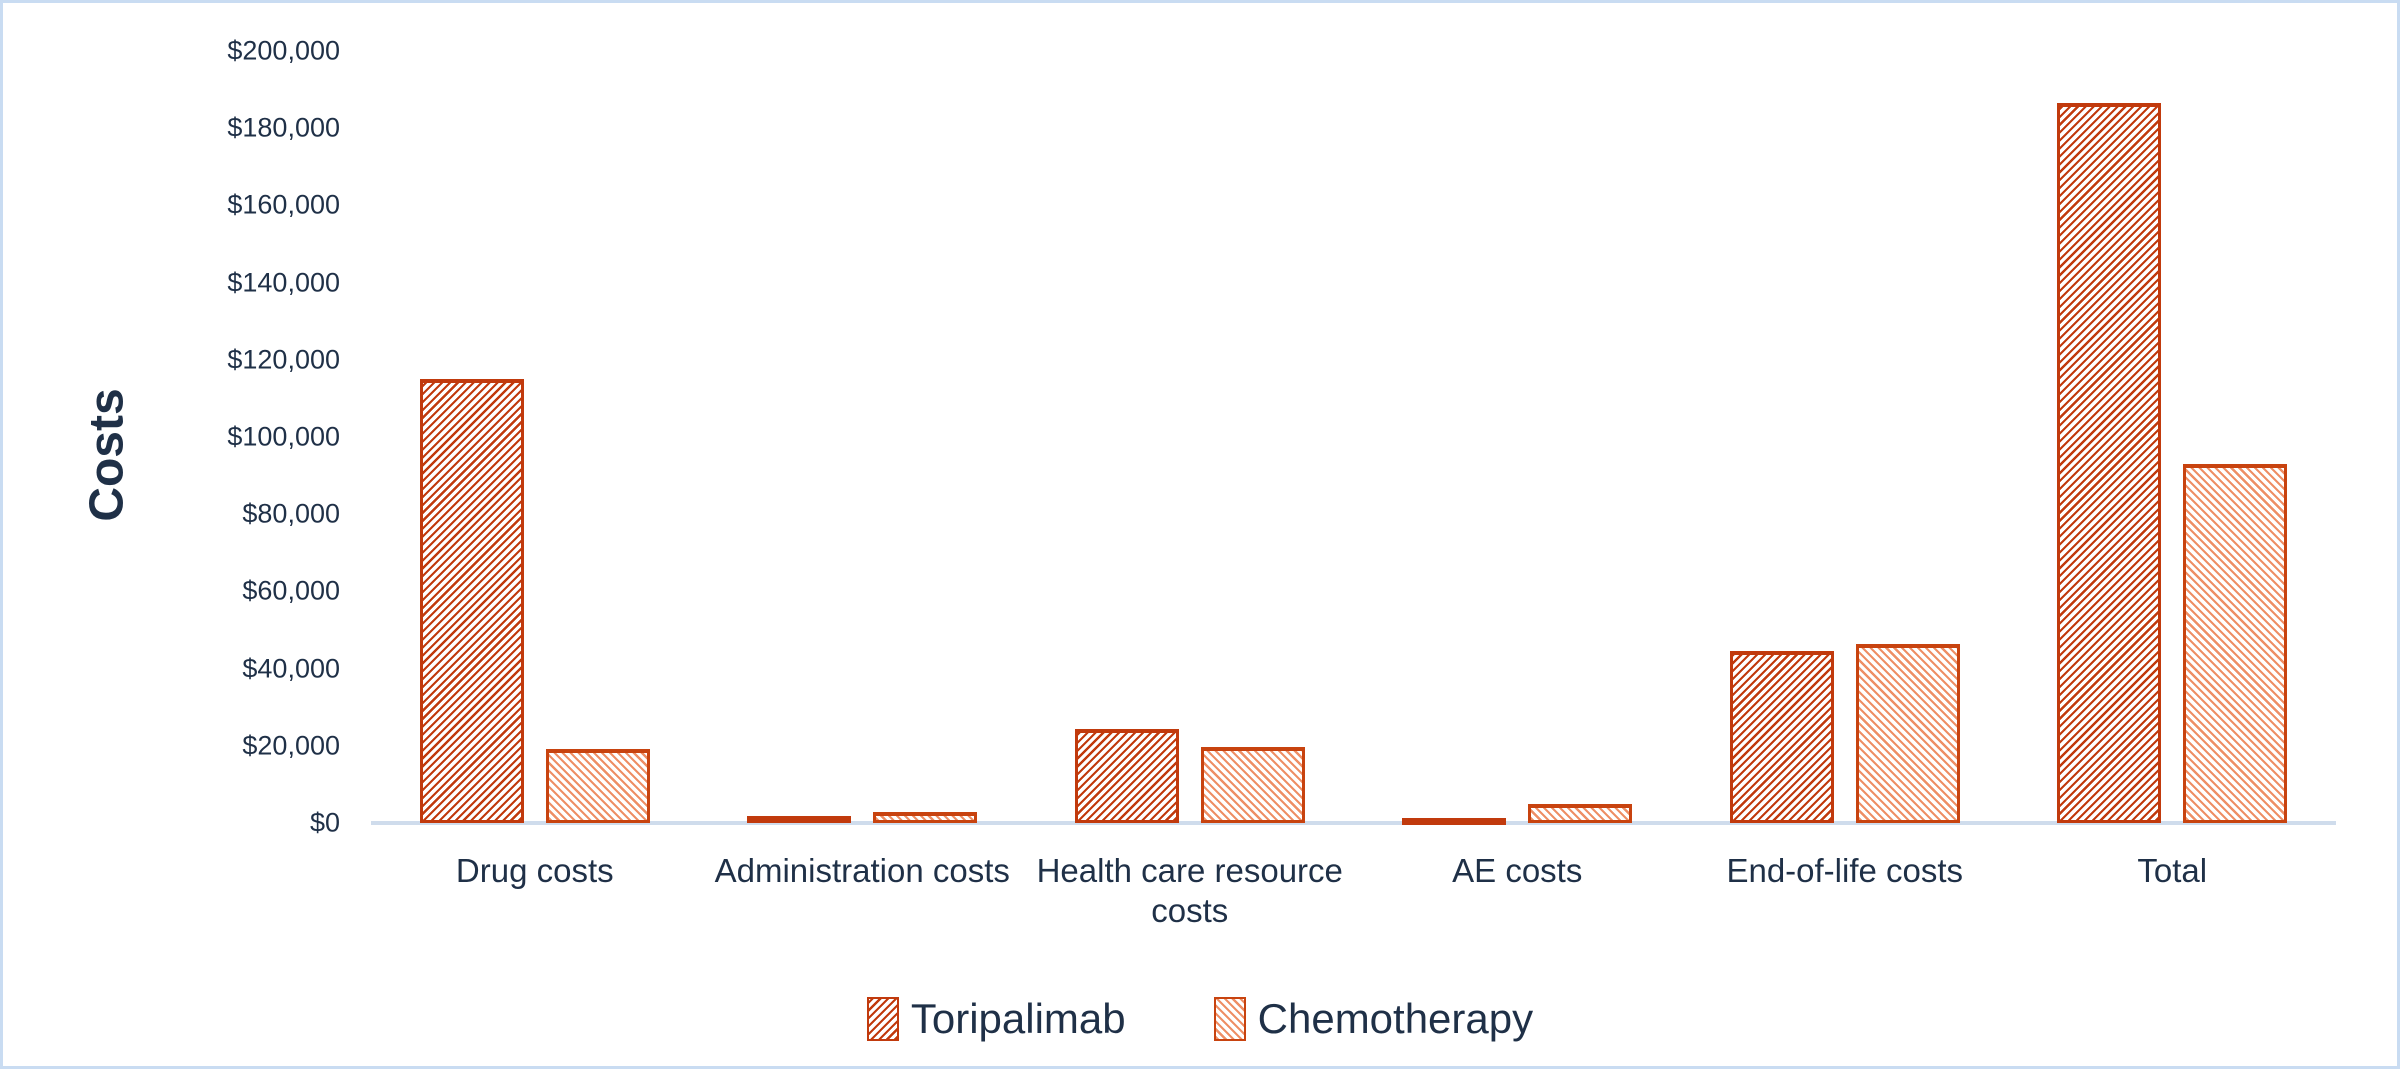  What do you see at coordinates (597, 786) in the screenshot?
I see `bar-chemotherapy-drug-costs` at bounding box center [597, 786].